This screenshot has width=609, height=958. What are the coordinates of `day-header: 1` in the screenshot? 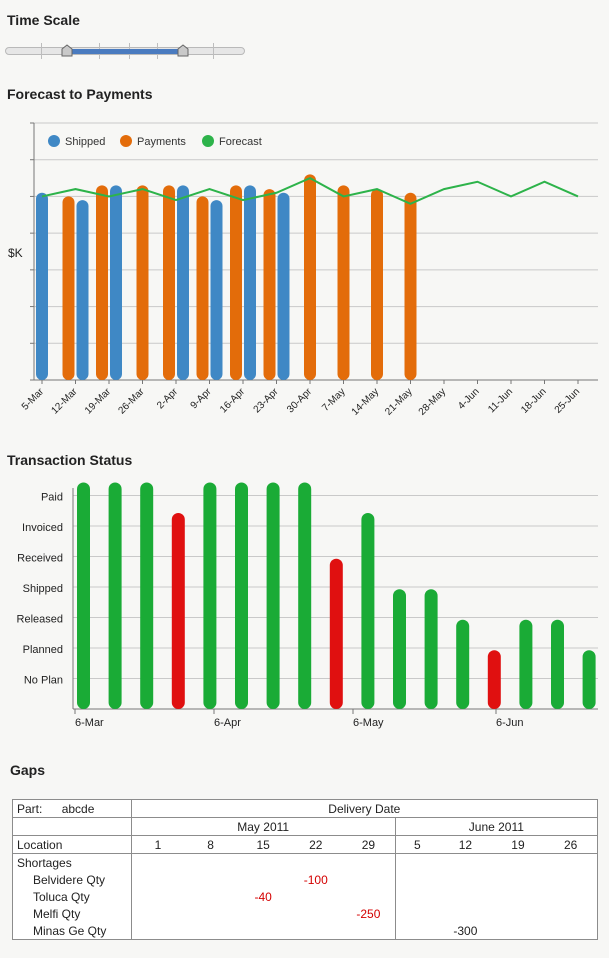 It's located at (157, 844).